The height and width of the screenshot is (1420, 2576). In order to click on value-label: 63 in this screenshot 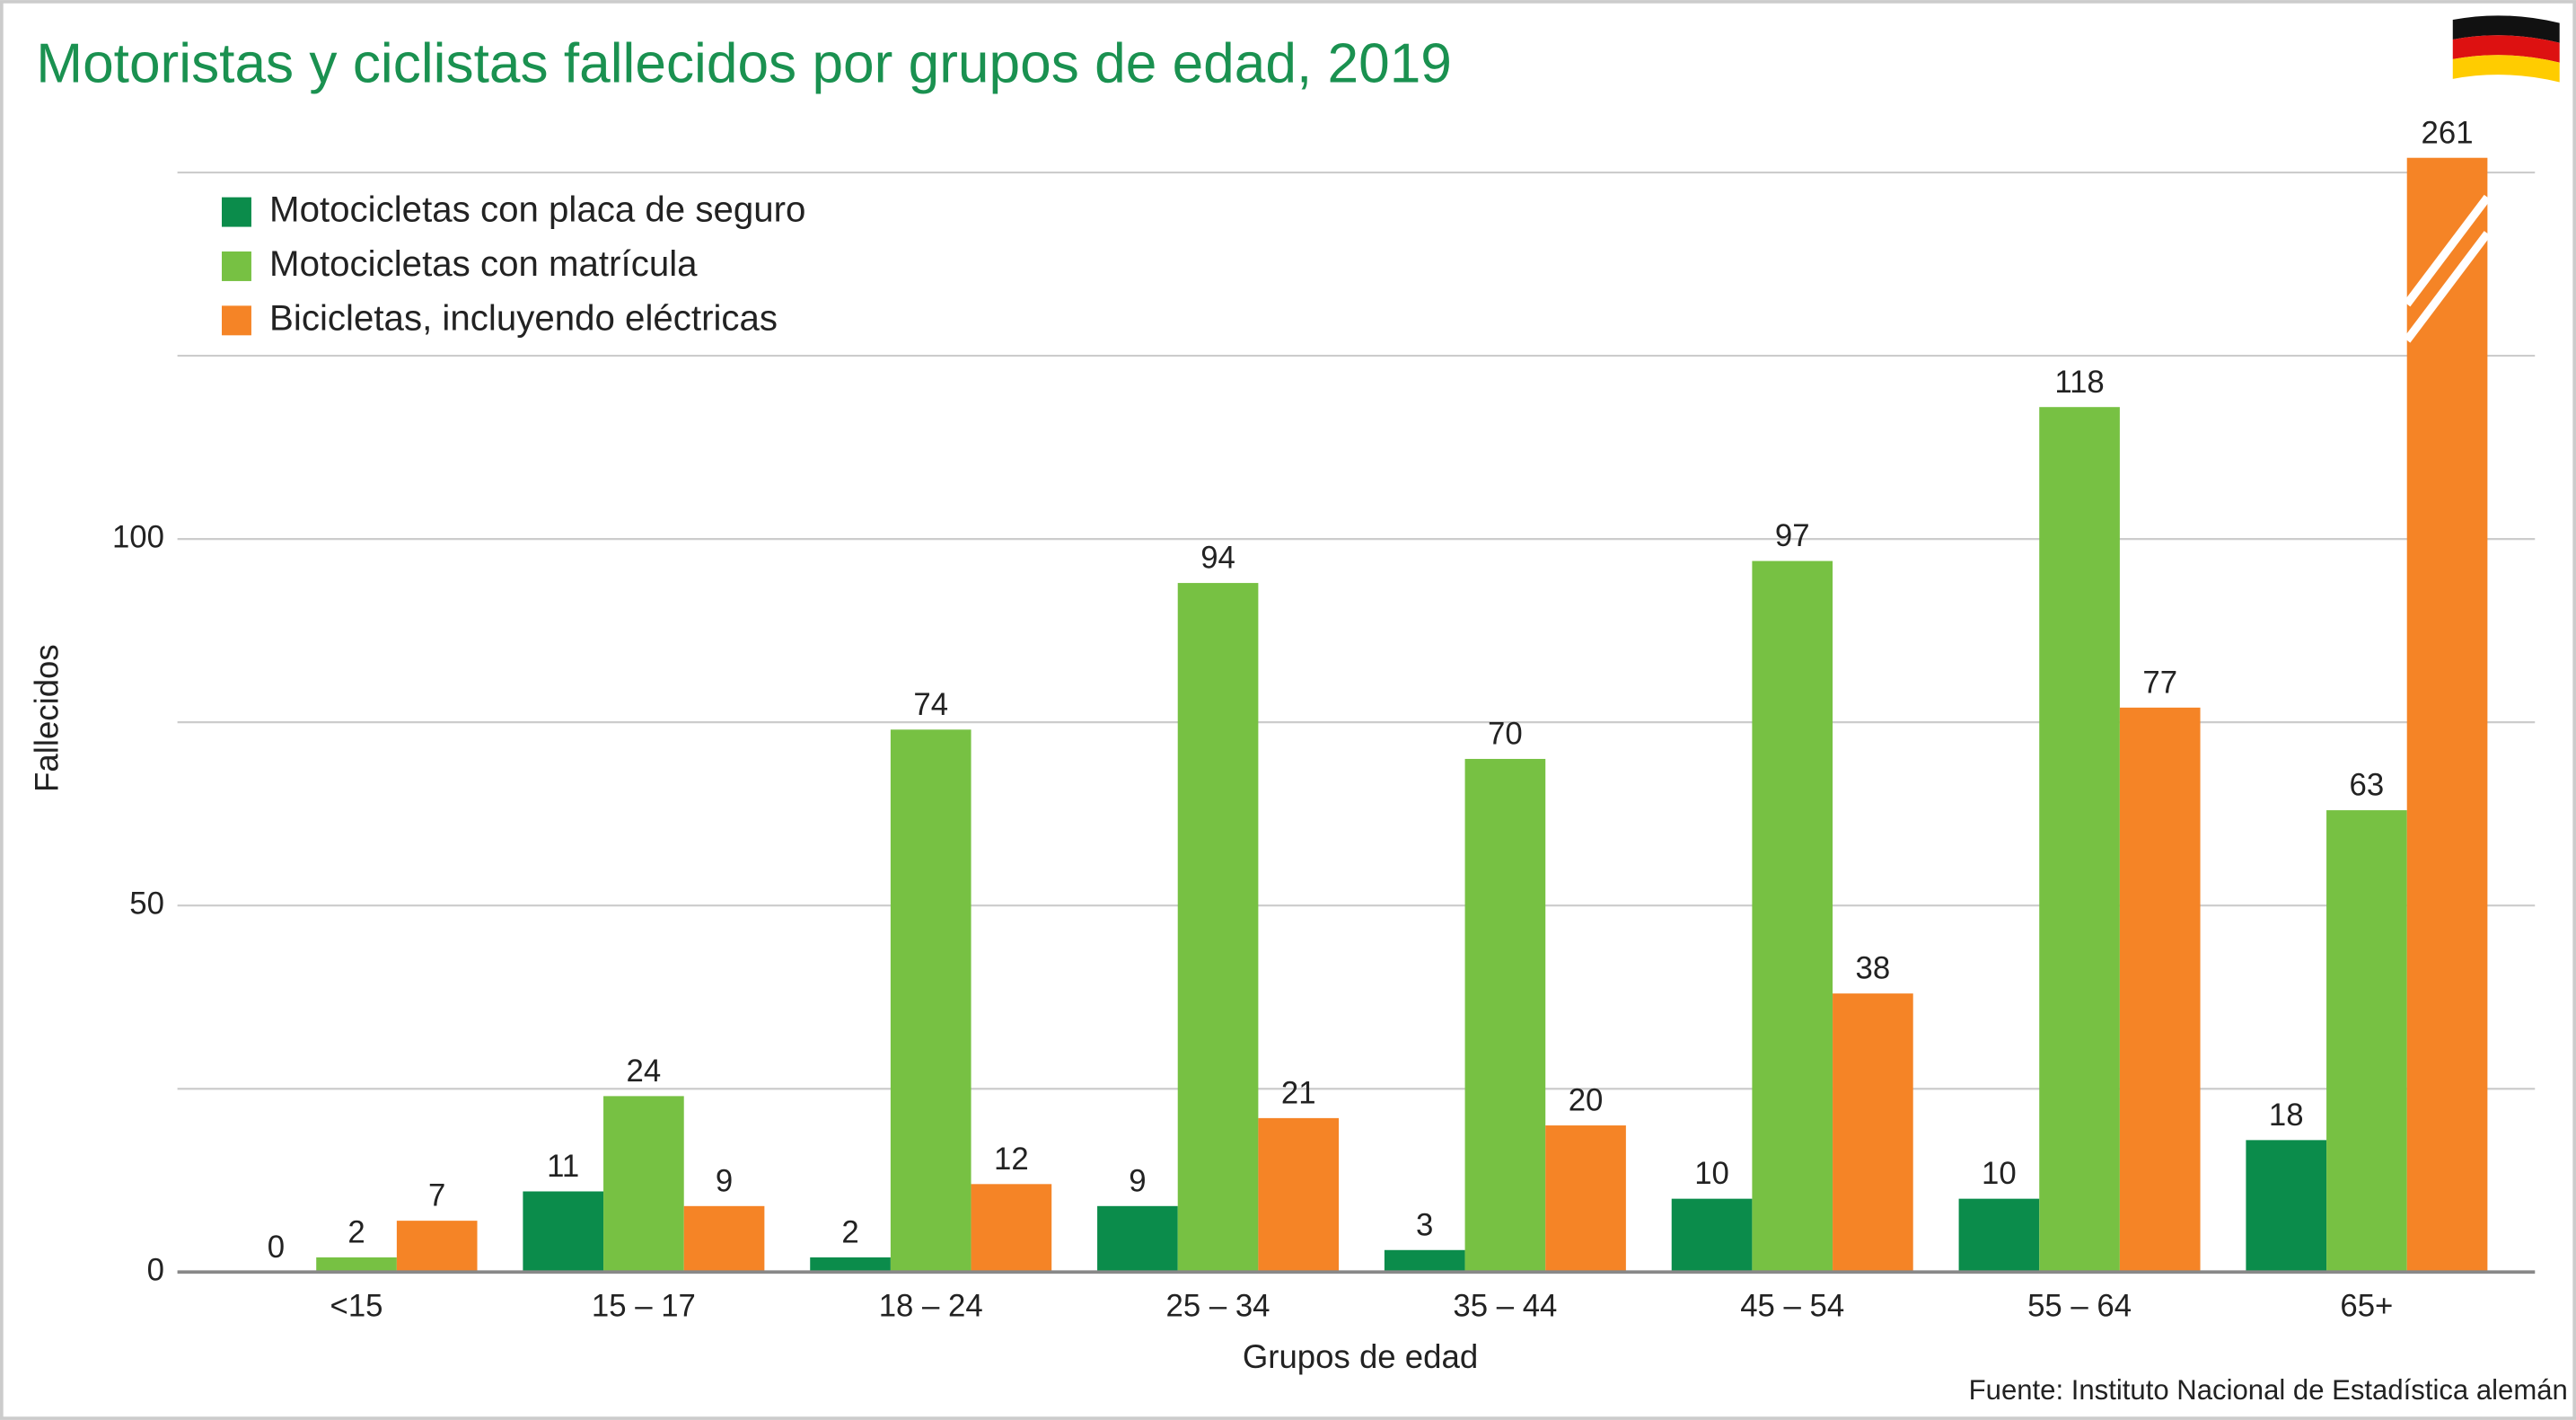, I will do `click(2367, 786)`.